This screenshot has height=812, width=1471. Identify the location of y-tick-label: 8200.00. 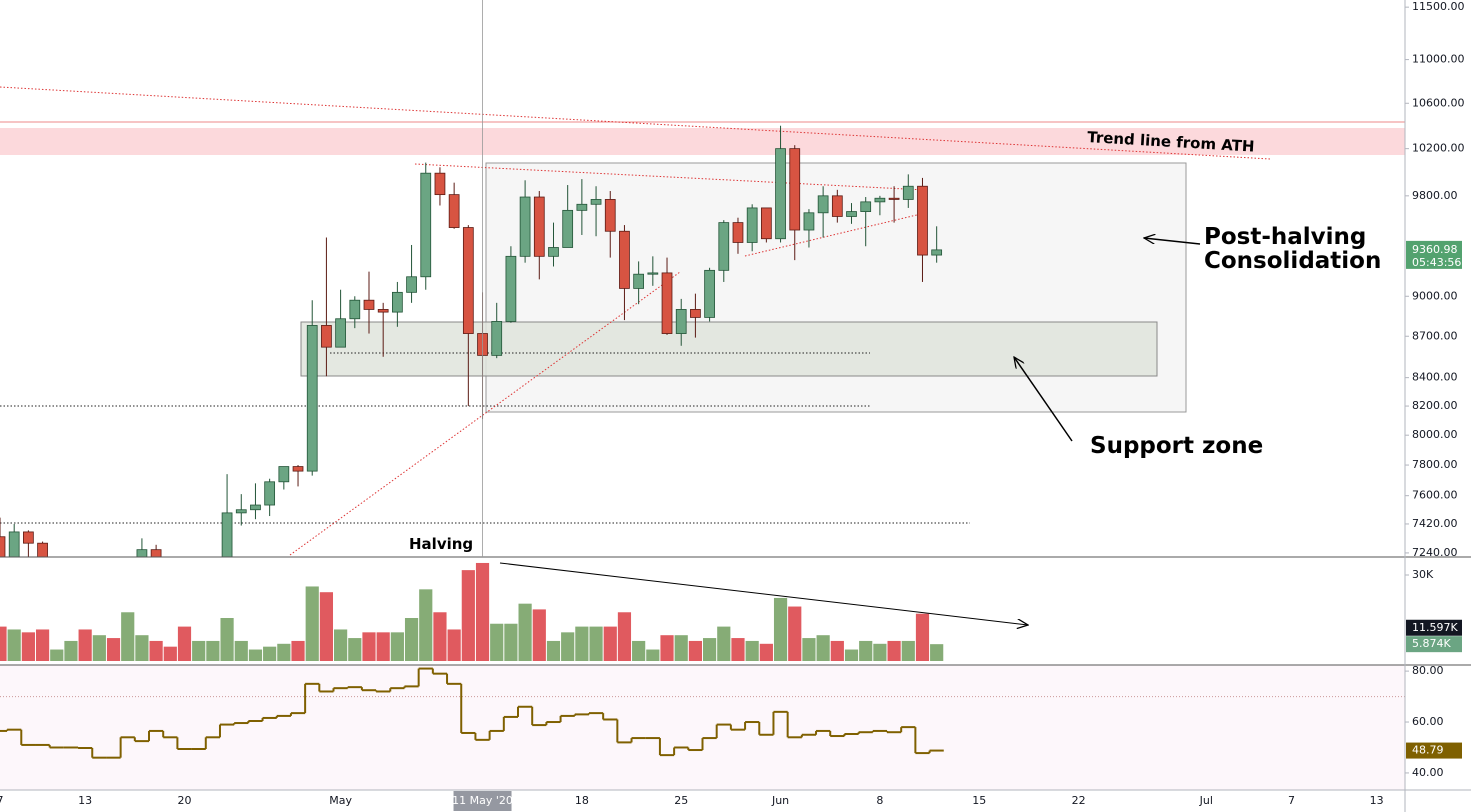
(1435, 405).